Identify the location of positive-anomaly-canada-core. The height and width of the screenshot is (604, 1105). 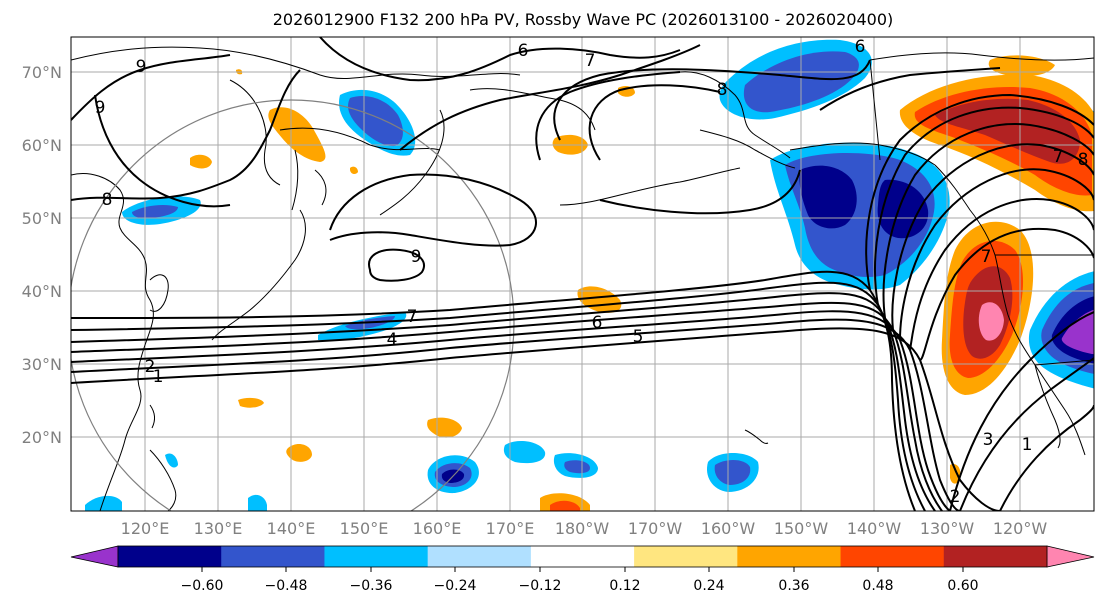
(1007, 131).